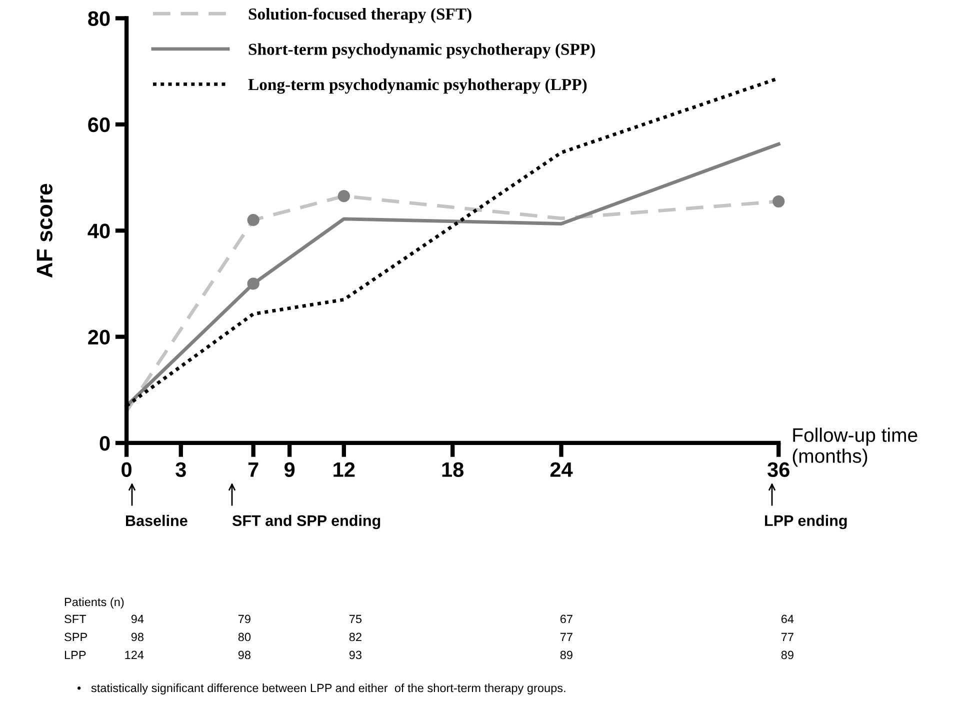 The image size is (966, 702). I want to click on x-tick-label: 24, so click(561, 469).